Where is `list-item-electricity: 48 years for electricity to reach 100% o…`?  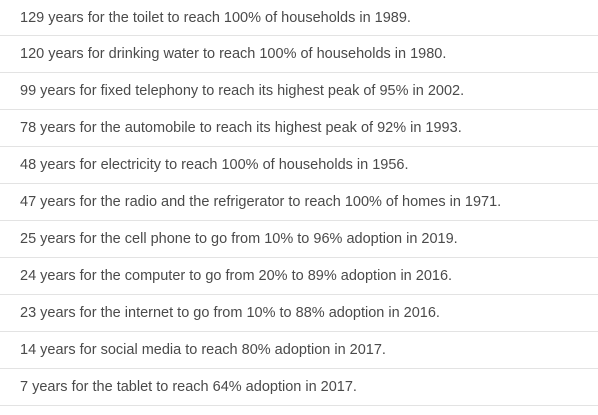
list-item-electricity: 48 years for electricity to reach 100% o… is located at coordinates (299, 165).